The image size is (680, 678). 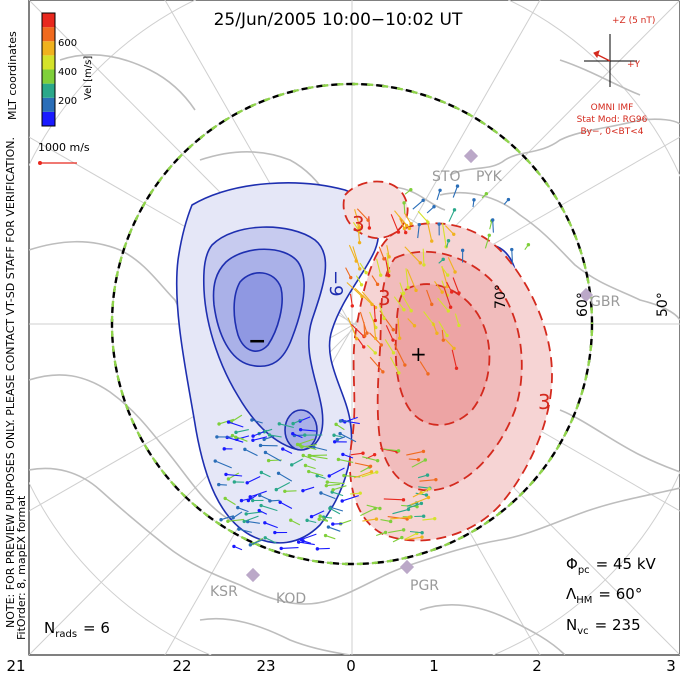 I want to click on stat-nvc: Nvc= 235, so click(x=603, y=626).